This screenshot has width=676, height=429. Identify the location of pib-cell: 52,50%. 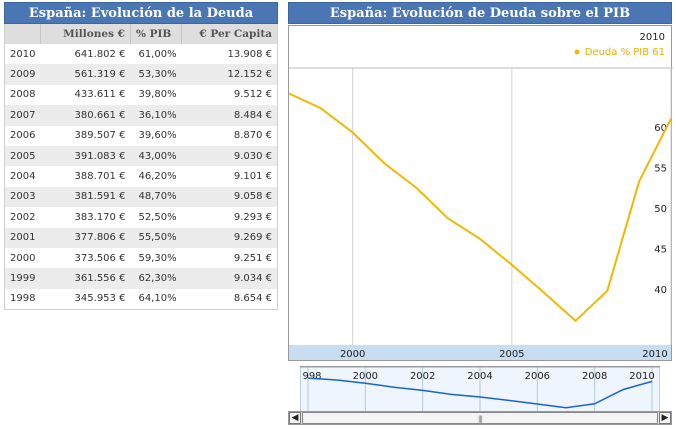
(157, 217).